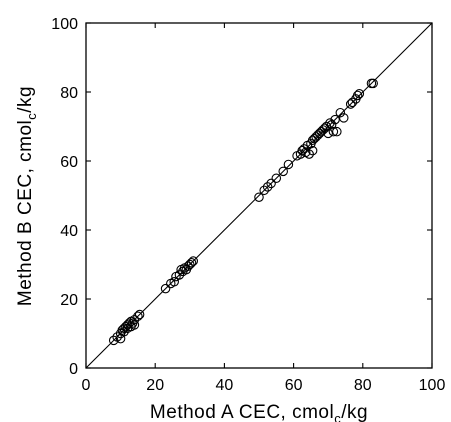  What do you see at coordinates (27, 196) in the screenshot?
I see `y-axis-label: Method B CEC, cmolc/kg` at bounding box center [27, 196].